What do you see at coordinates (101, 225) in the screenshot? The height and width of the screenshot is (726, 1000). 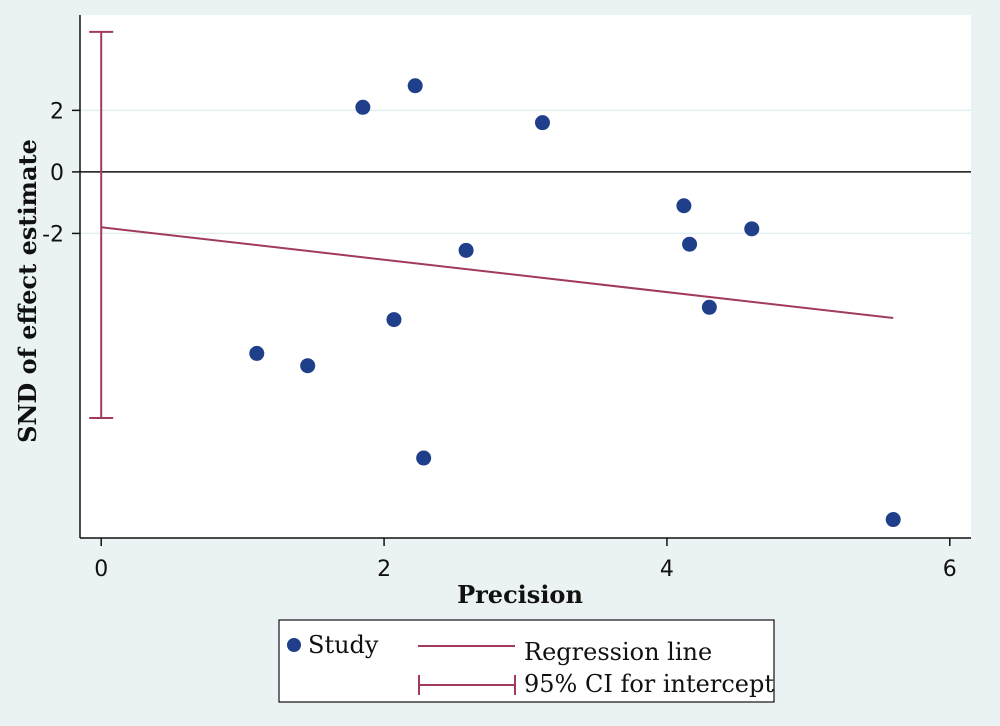 I see `ci-intercept-errorbar` at bounding box center [101, 225].